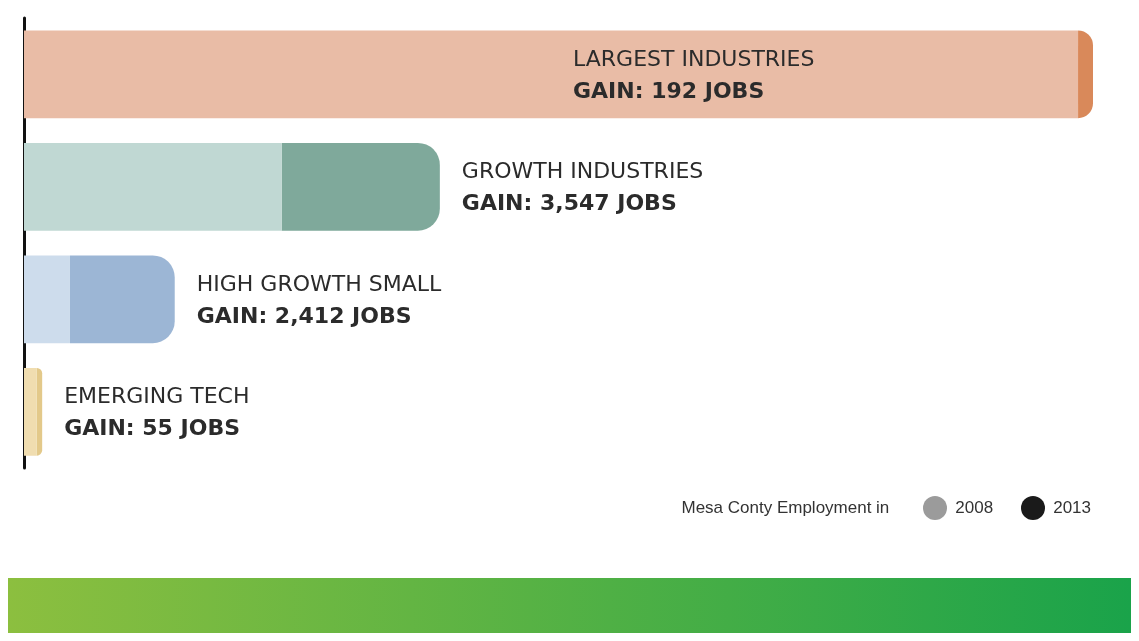 This screenshot has width=1139, height=641. What do you see at coordinates (785, 508) in the screenshot?
I see `legend-title: Mesa Conty Employment in` at bounding box center [785, 508].